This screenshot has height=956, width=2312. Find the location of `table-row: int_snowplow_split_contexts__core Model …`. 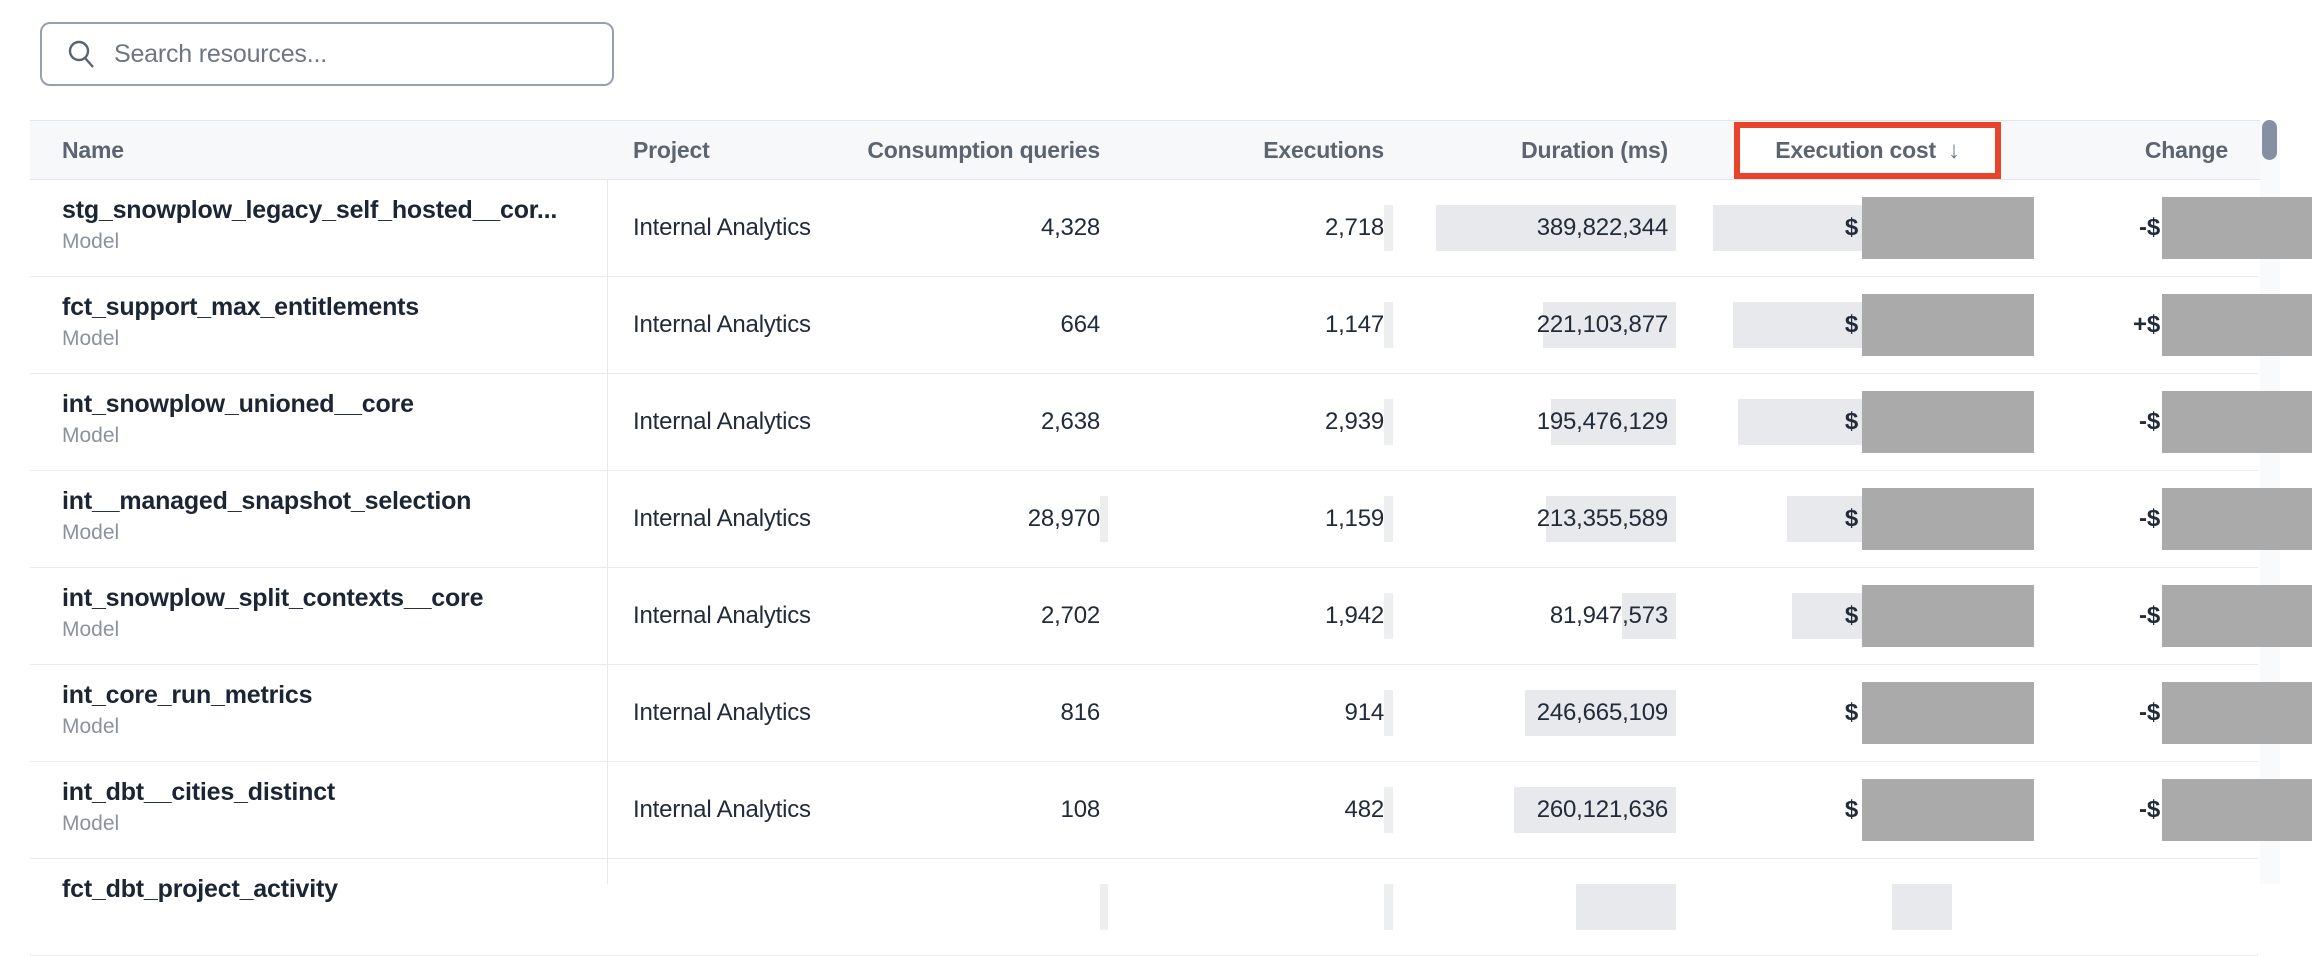

table-row: int_snowplow_split_contexts__core Model … is located at coordinates (1171, 616).